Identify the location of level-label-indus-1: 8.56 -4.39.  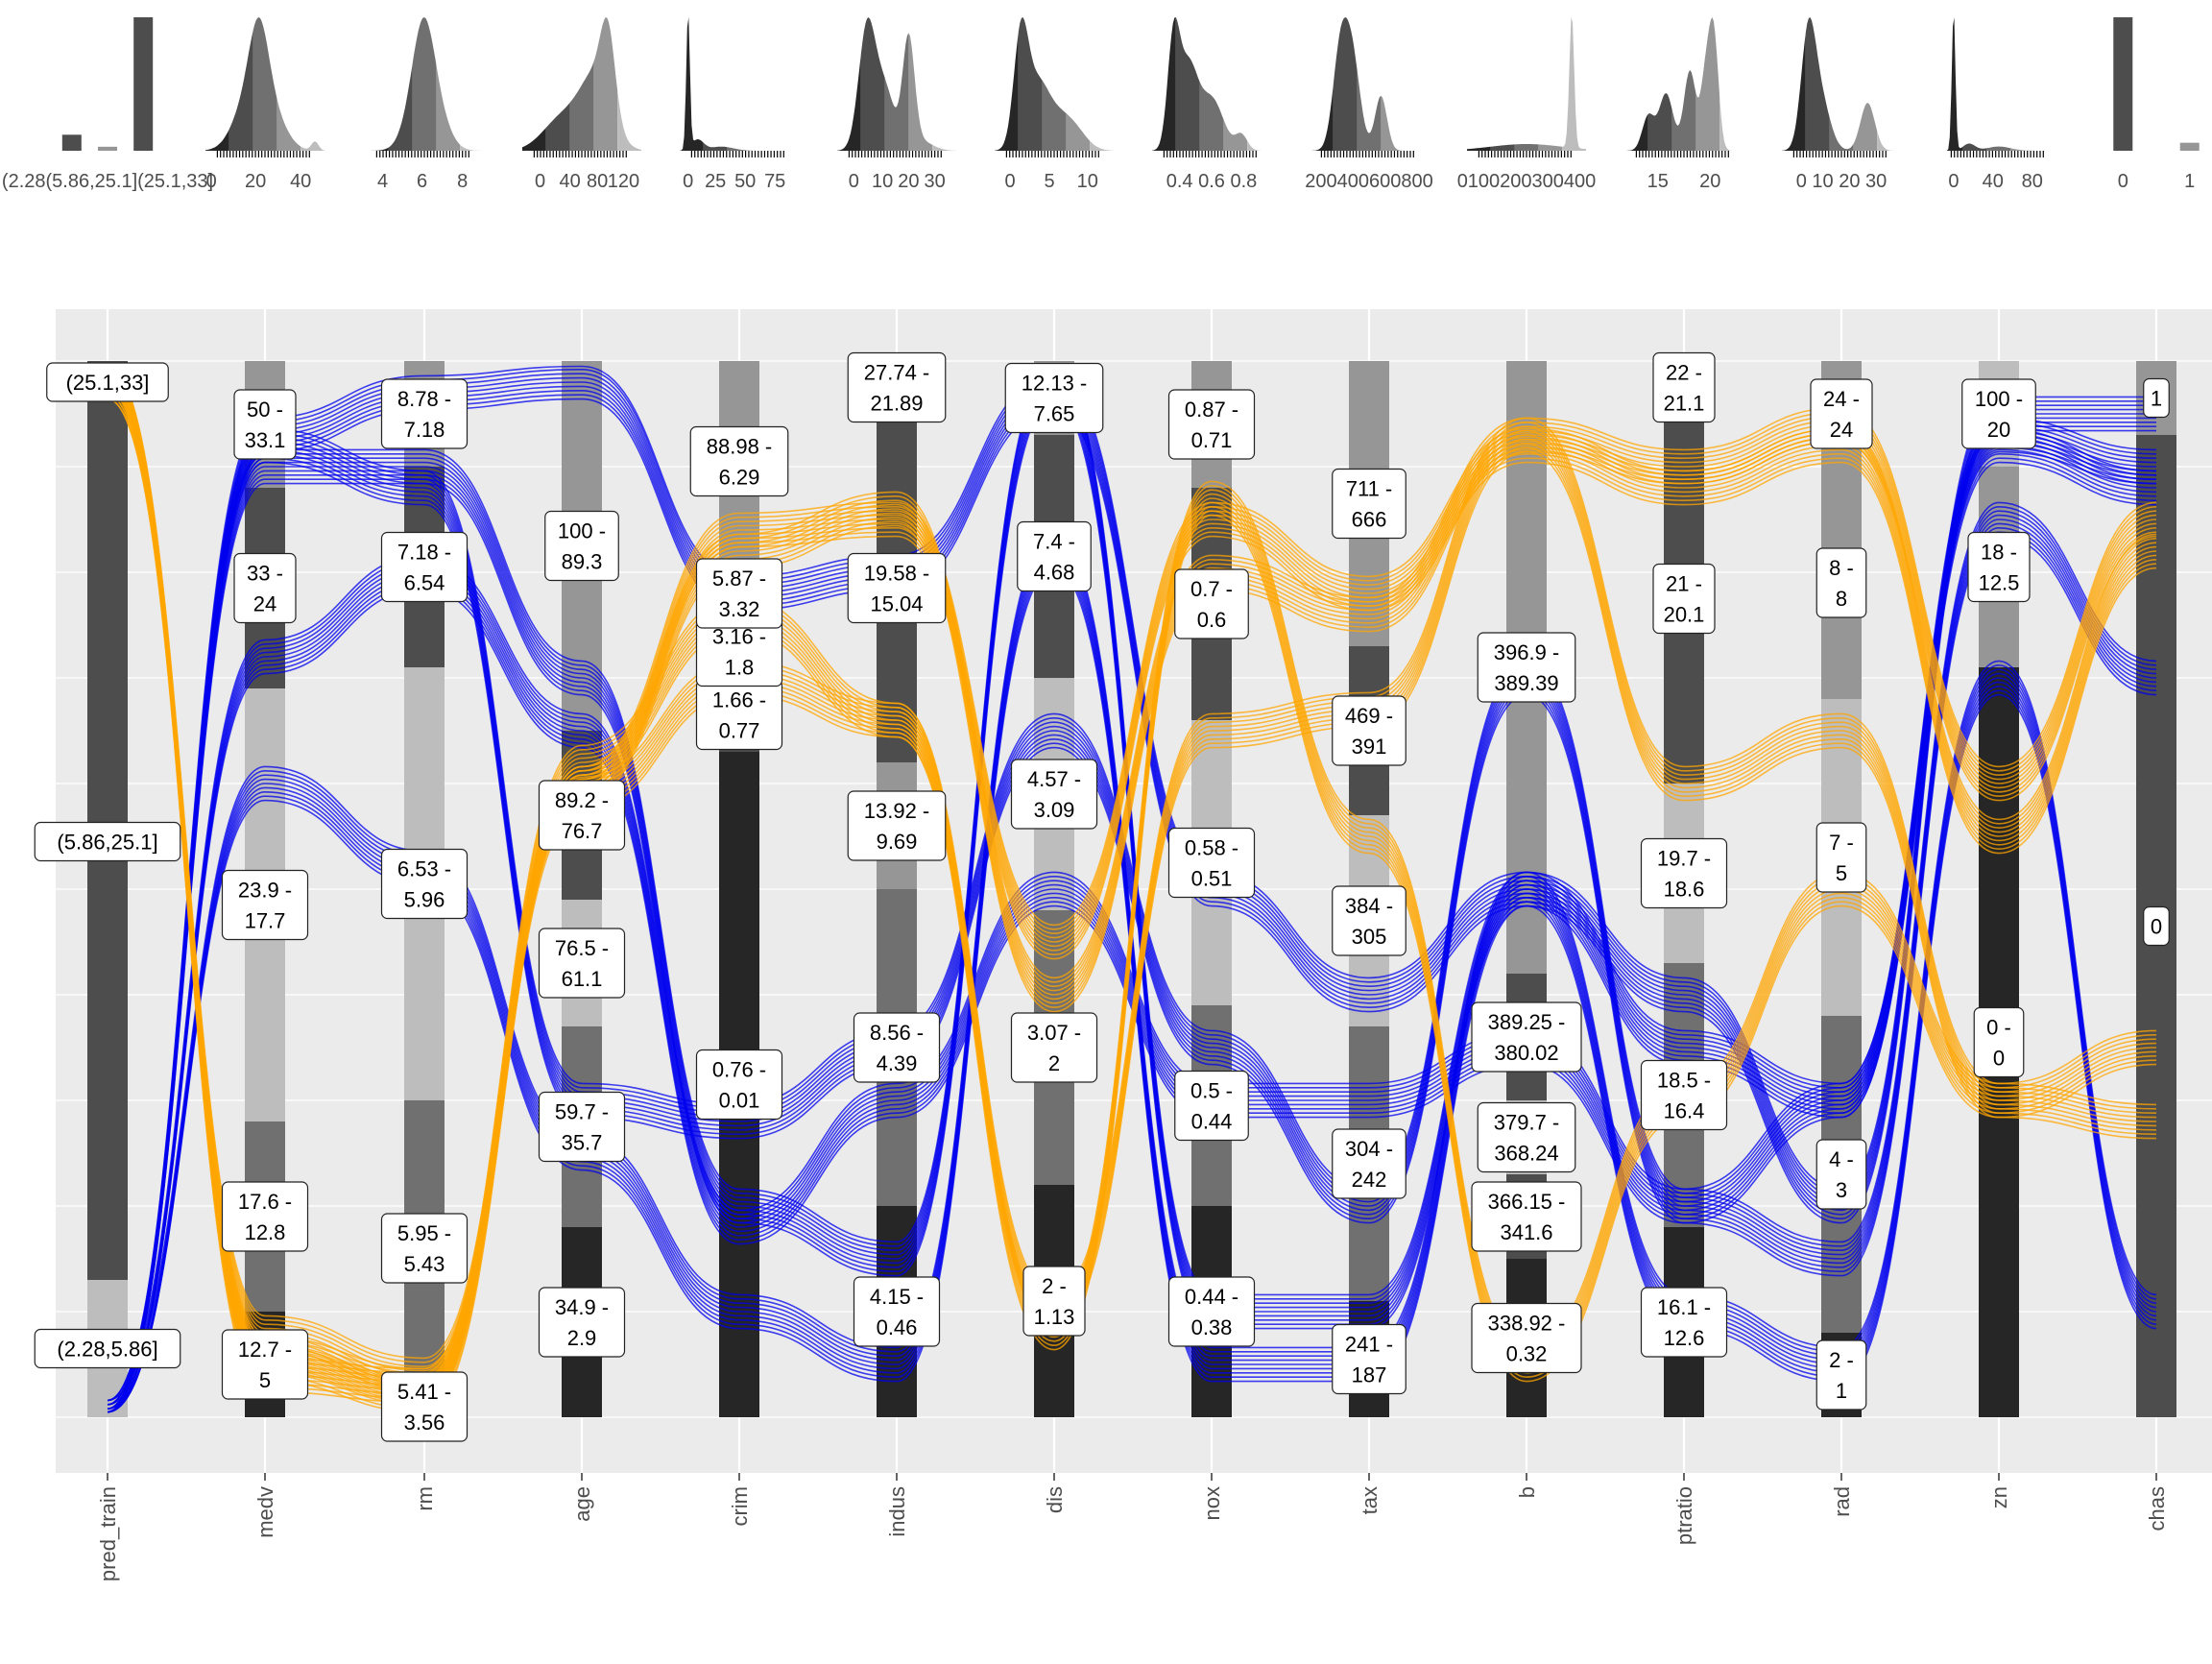
(897, 1048).